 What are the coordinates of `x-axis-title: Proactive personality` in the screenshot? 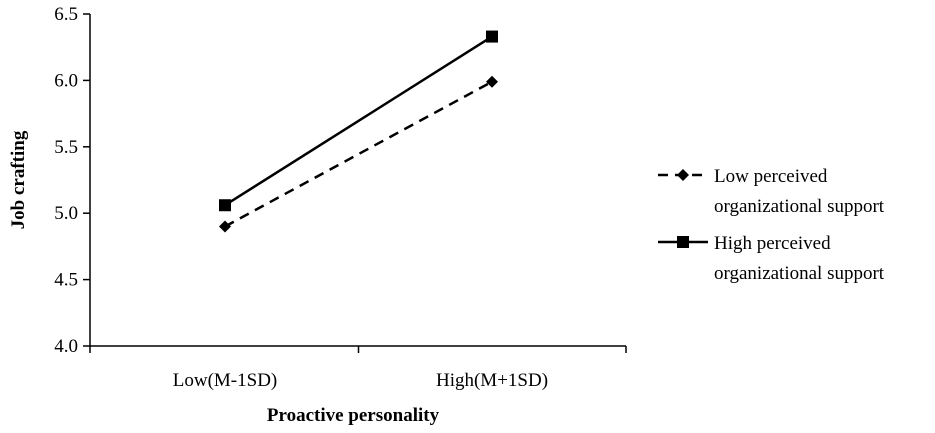 It's located at (353, 415).